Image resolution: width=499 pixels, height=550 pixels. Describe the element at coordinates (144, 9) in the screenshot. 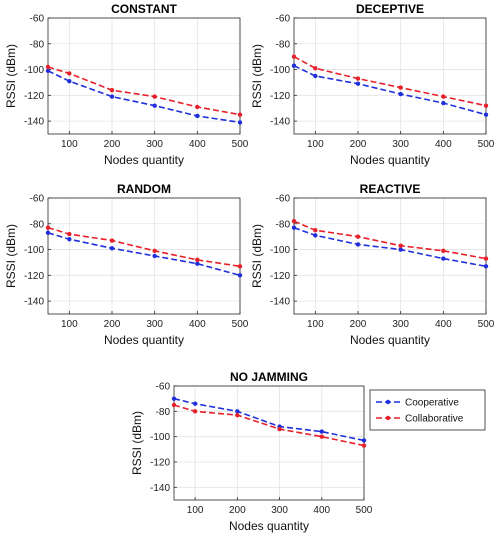

I see `constant-title: CONSTANT` at that location.